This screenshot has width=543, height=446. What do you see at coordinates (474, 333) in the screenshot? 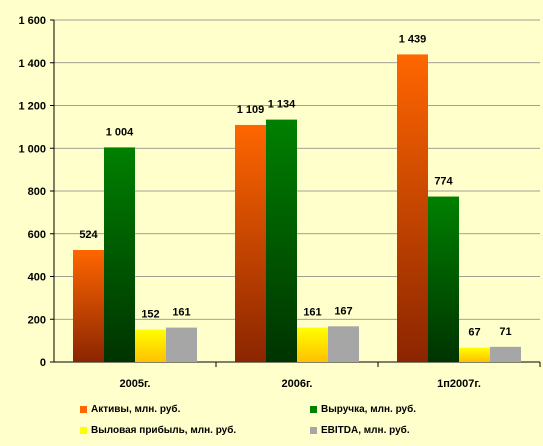
I see `data-label: 67` at bounding box center [474, 333].